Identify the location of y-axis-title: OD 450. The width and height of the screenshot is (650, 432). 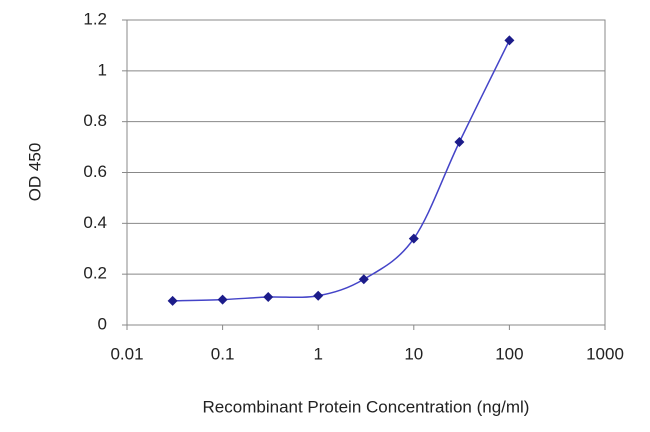
(34, 172).